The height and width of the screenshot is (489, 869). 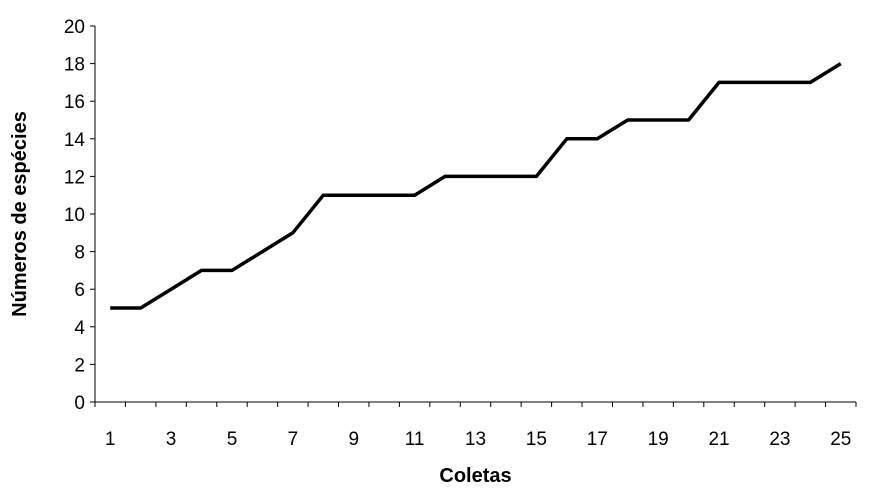 I want to click on x-tick-label: 17, so click(x=597, y=439).